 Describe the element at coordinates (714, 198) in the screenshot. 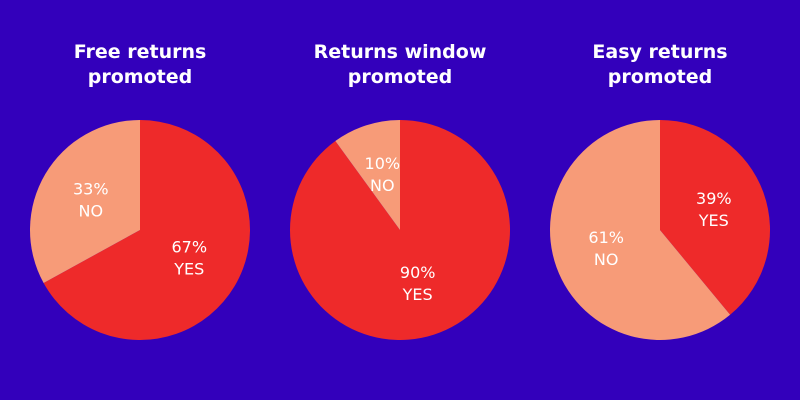

I see `slice-value-label: 39%` at that location.